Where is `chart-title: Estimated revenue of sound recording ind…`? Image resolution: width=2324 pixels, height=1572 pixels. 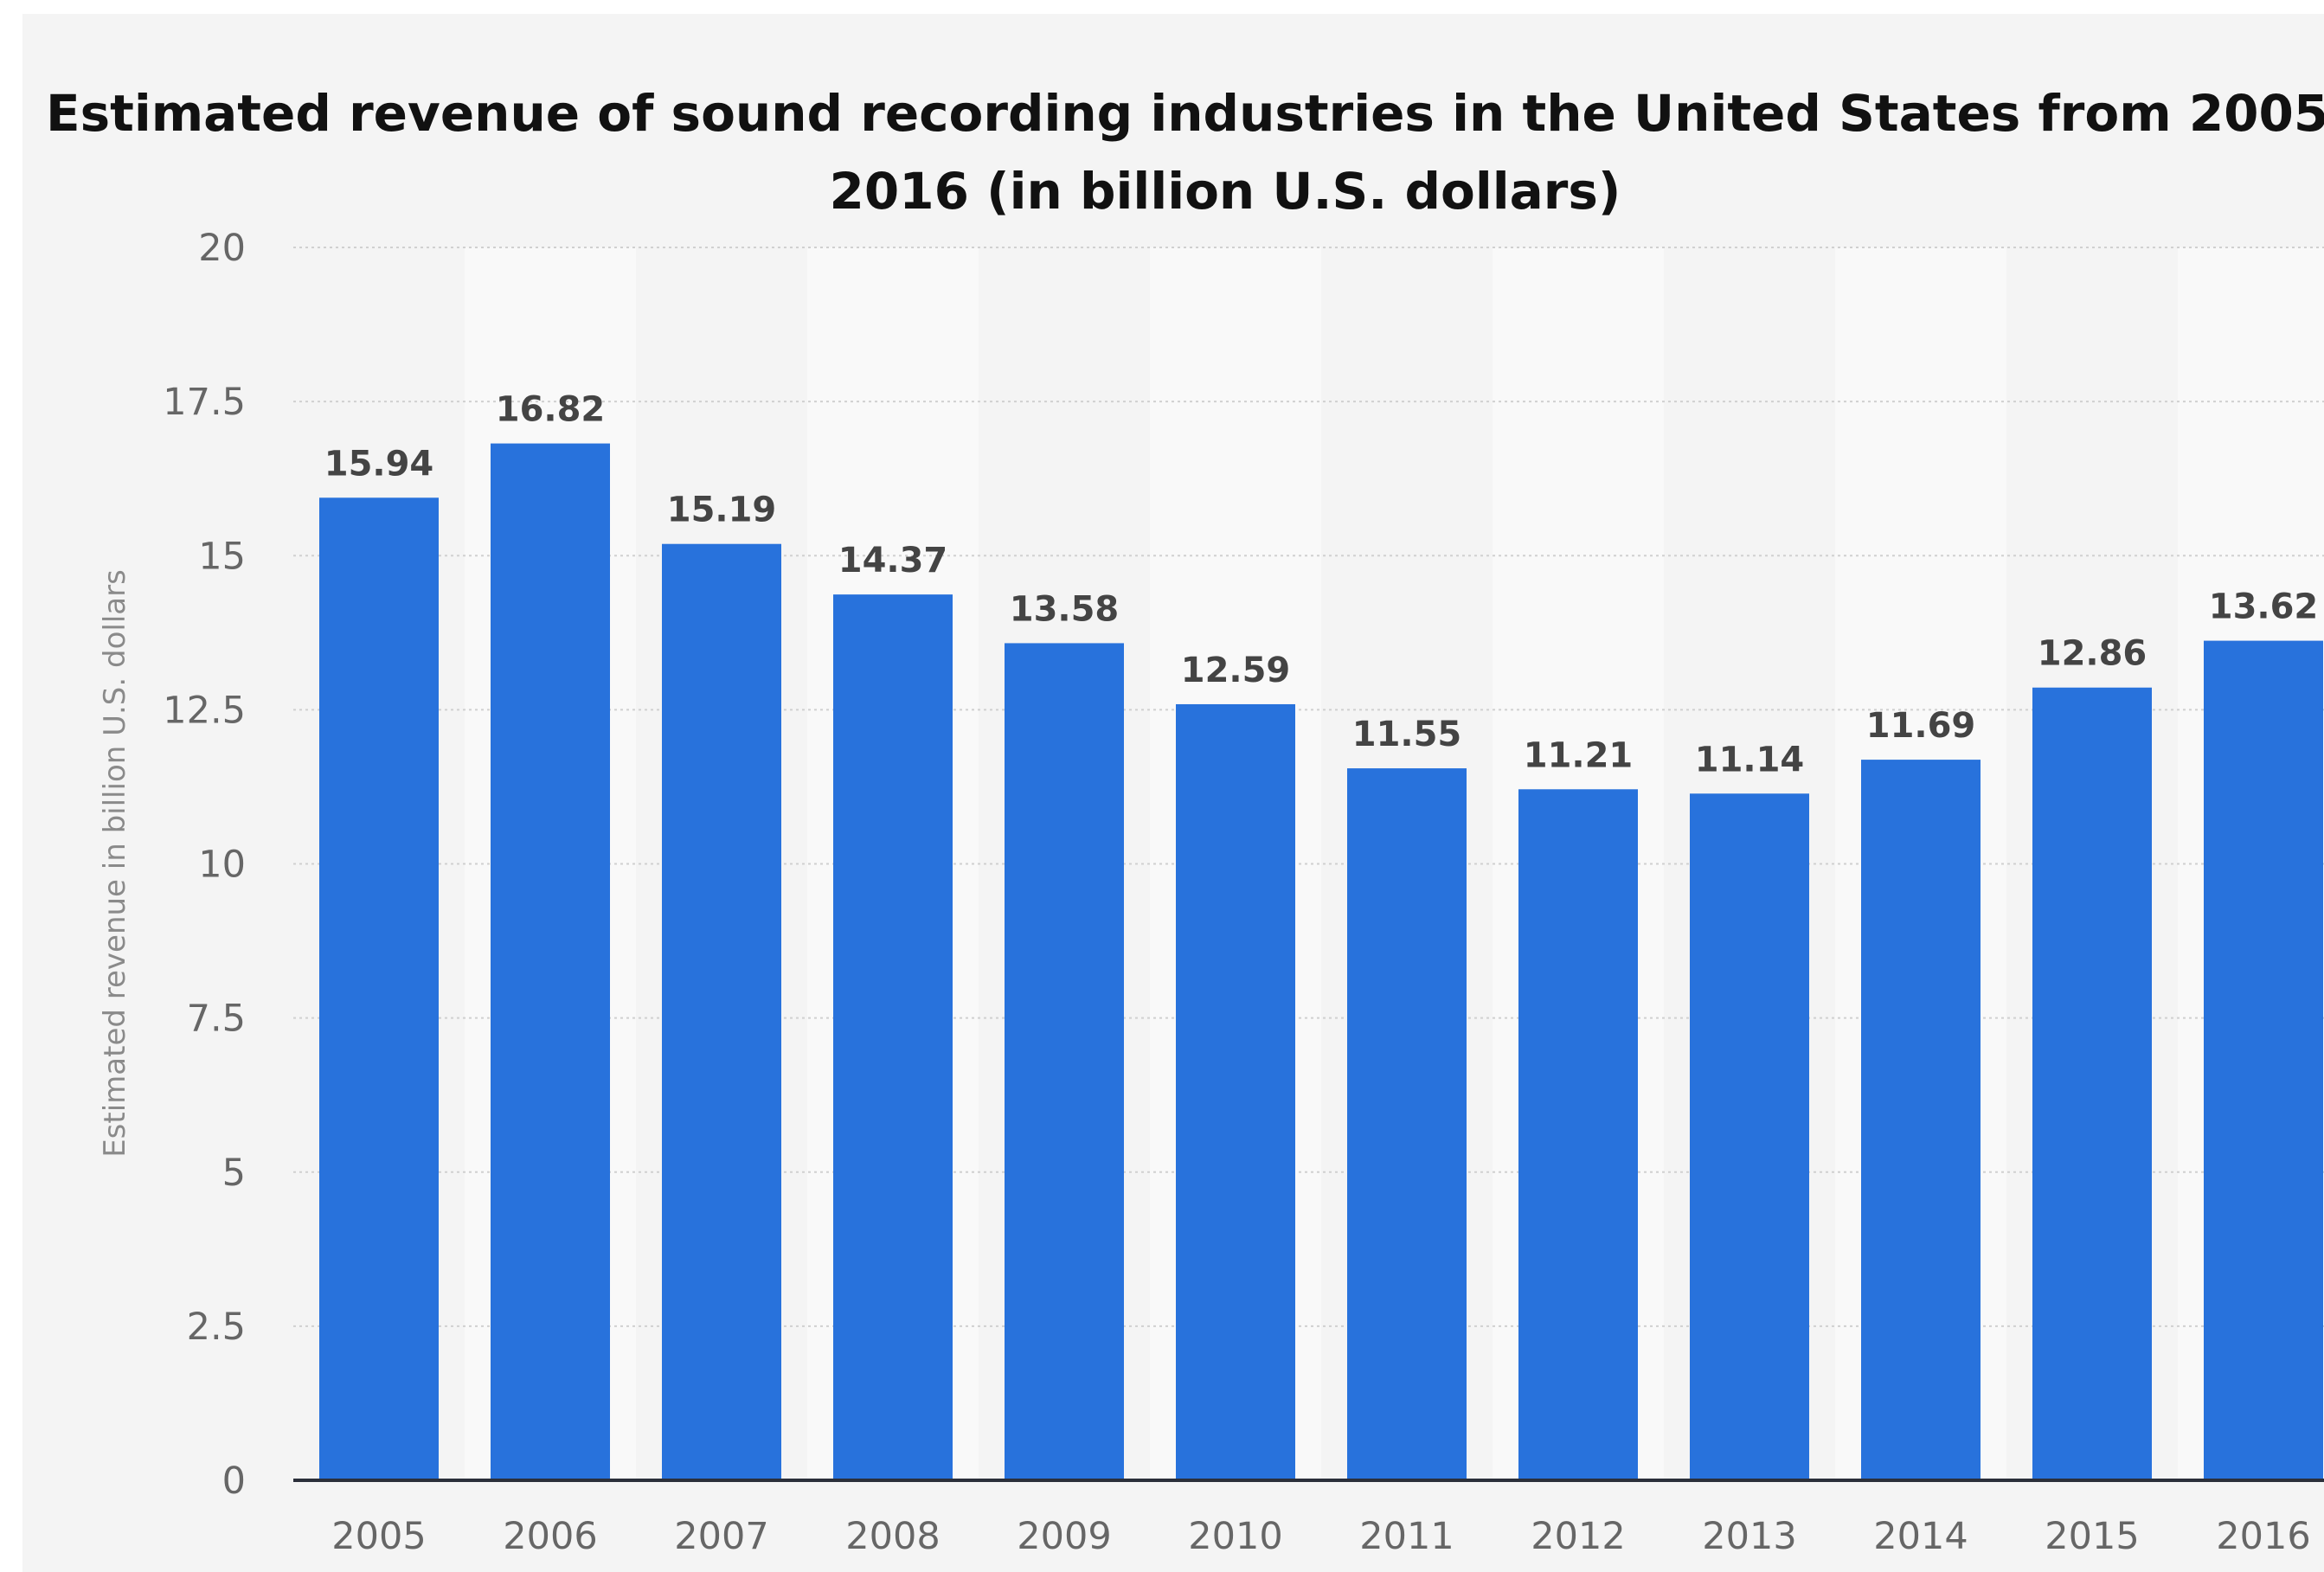
chart-title: Estimated revenue of sound recording ind… is located at coordinates (1184, 152).